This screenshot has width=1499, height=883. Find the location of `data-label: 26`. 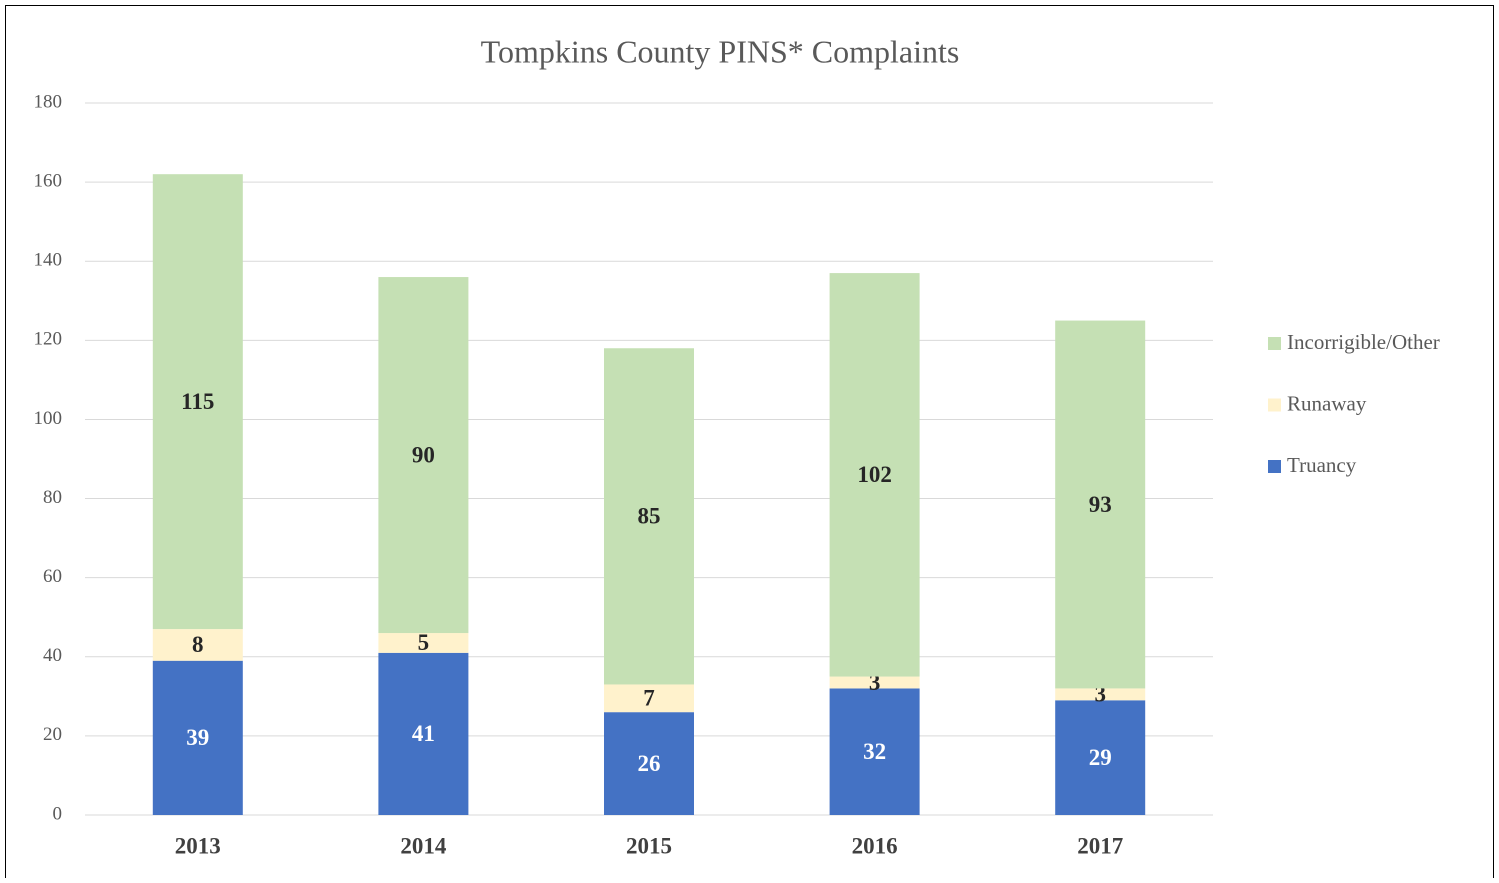

data-label: 26 is located at coordinates (649, 763).